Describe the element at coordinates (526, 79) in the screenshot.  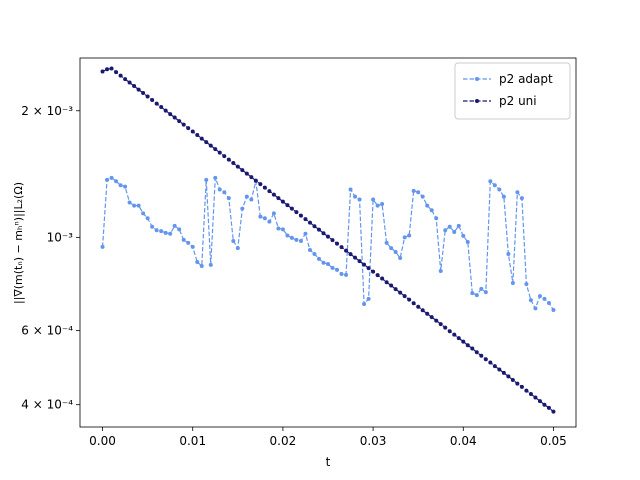
I see `legend-label: p2 adapt` at that location.